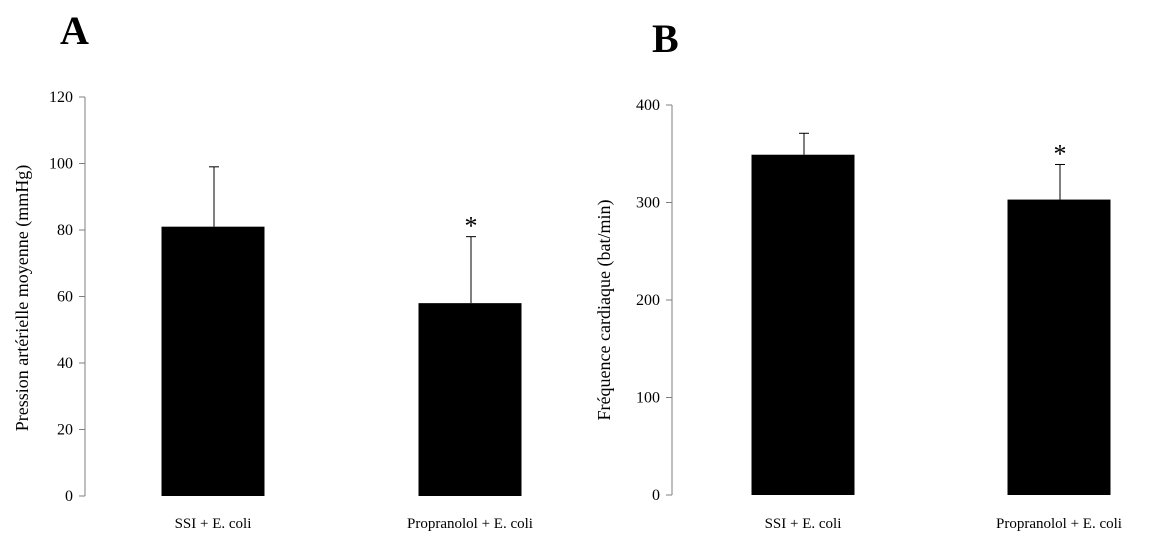  I want to click on panel-a-y-tick-label: 80, so click(65, 230).